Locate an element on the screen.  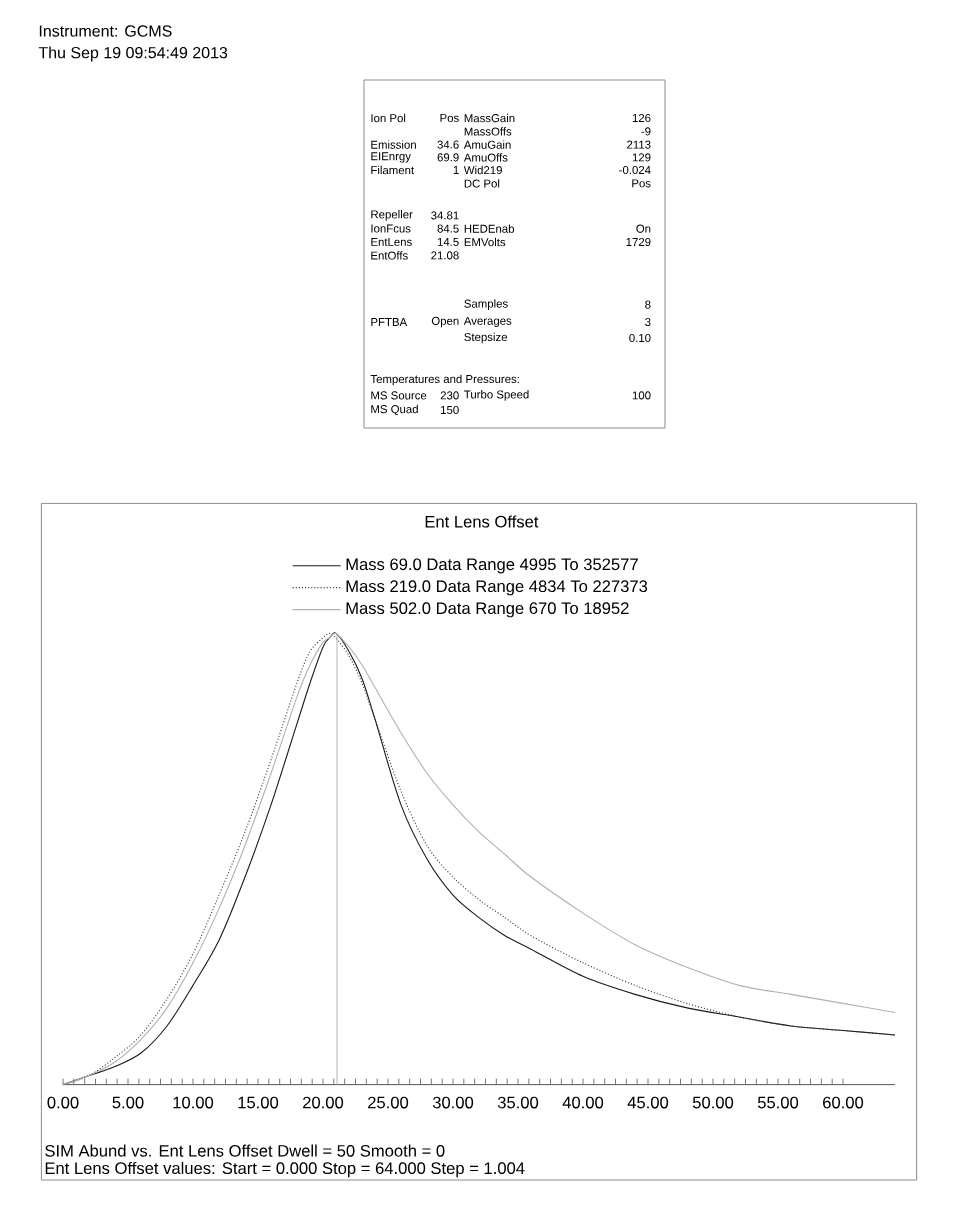
text: SIM Abund vs. Ent Lens Offset Dwell = 50 Smooth = 0 is located at coordinates (245, 1150).